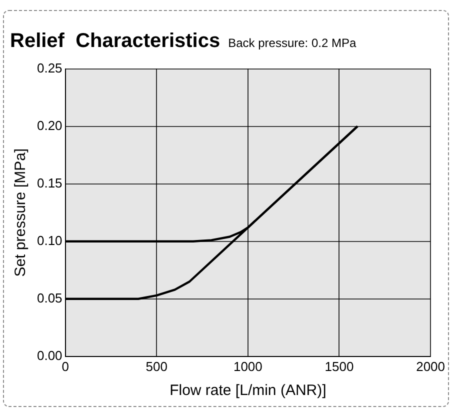 Image resolution: width=454 pixels, height=411 pixels. Describe the element at coordinates (49, 68) in the screenshot. I see `y-tick-label: 0.25` at that location.